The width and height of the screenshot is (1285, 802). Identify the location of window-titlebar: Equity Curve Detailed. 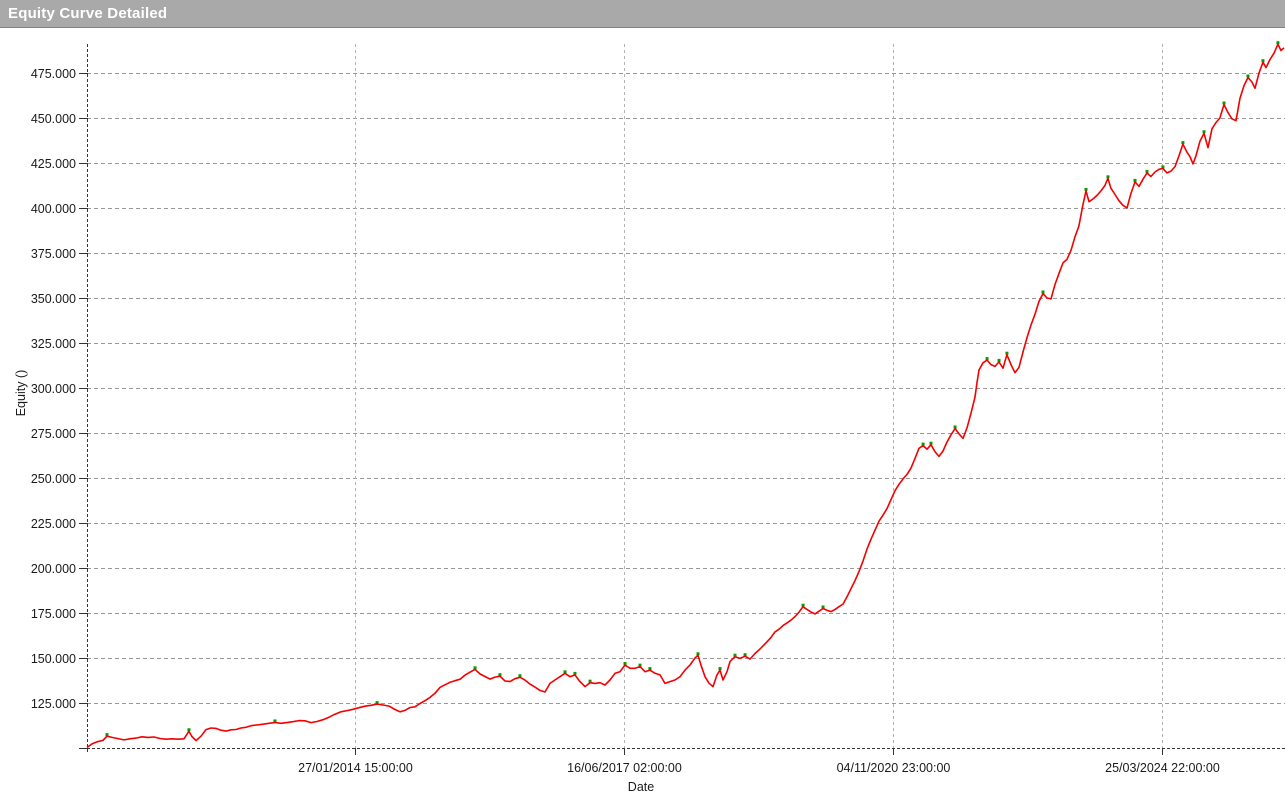
(642, 14).